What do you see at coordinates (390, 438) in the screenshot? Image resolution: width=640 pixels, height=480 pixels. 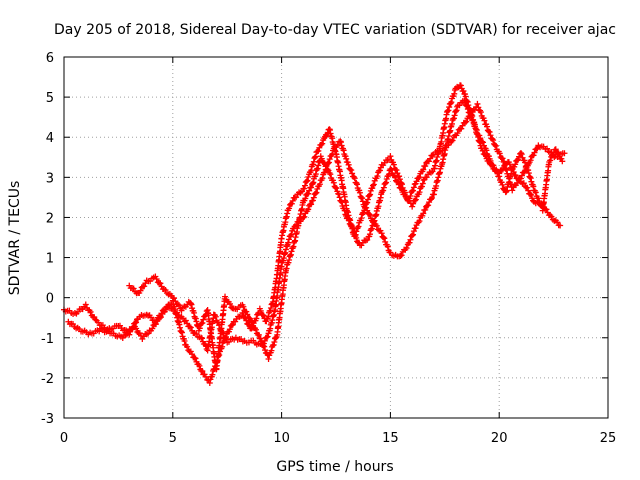 I see `x-tick-label: 15` at bounding box center [390, 438].